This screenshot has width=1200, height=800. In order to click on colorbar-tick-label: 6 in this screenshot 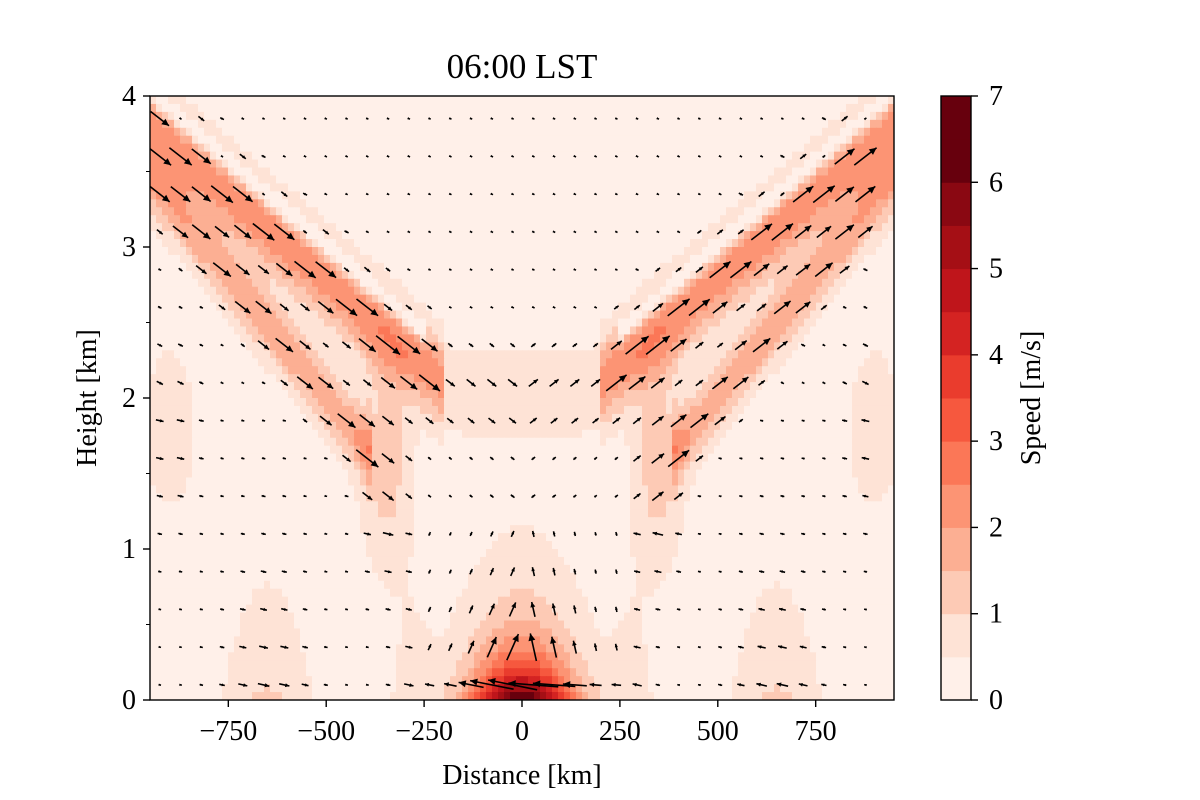, I will do `click(996, 182)`.